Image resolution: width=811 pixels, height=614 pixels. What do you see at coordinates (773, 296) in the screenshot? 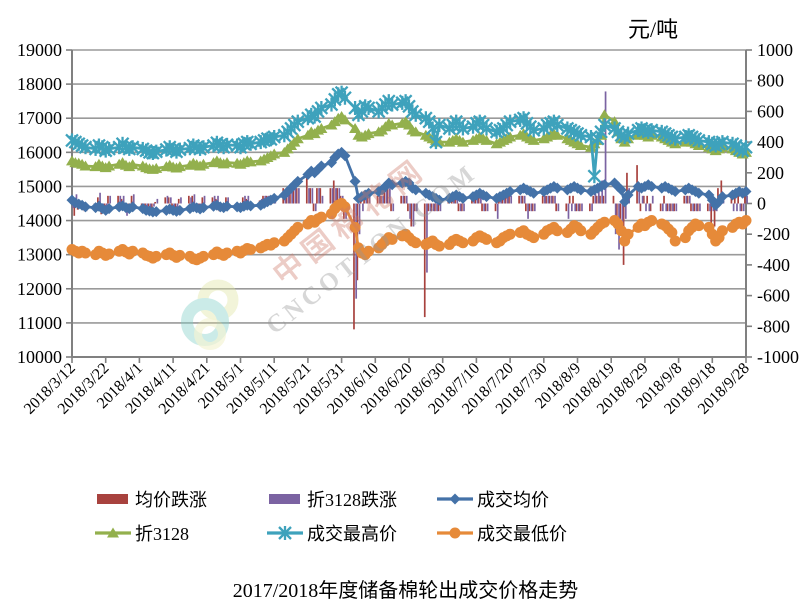
I see `svg-text: -600` at bounding box center [773, 296].